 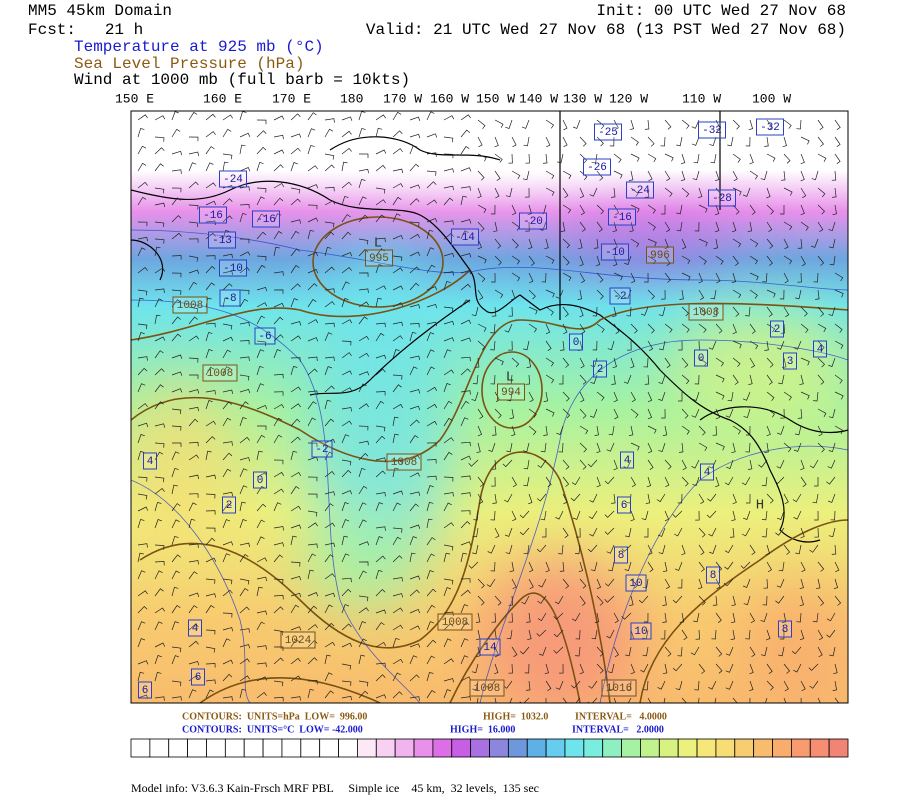 I want to click on temperature-label: -32, so click(x=770, y=128).